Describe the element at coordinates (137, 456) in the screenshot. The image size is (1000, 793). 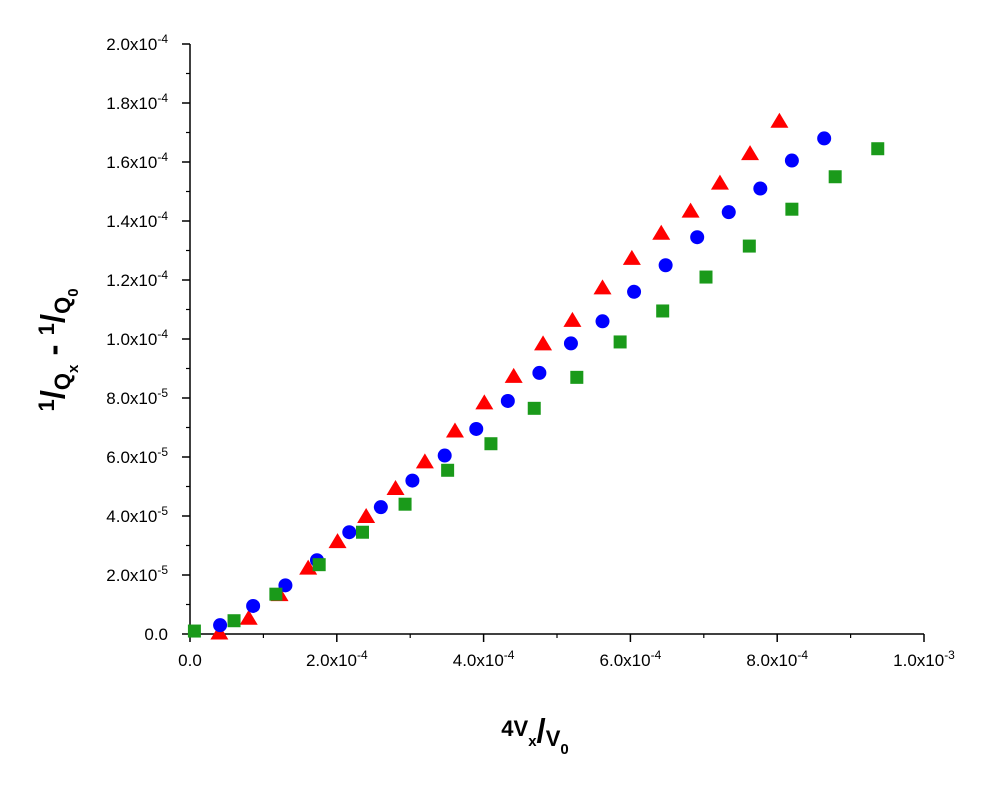
I see `y-tick-label: 6.0x10⁻⁵` at that location.